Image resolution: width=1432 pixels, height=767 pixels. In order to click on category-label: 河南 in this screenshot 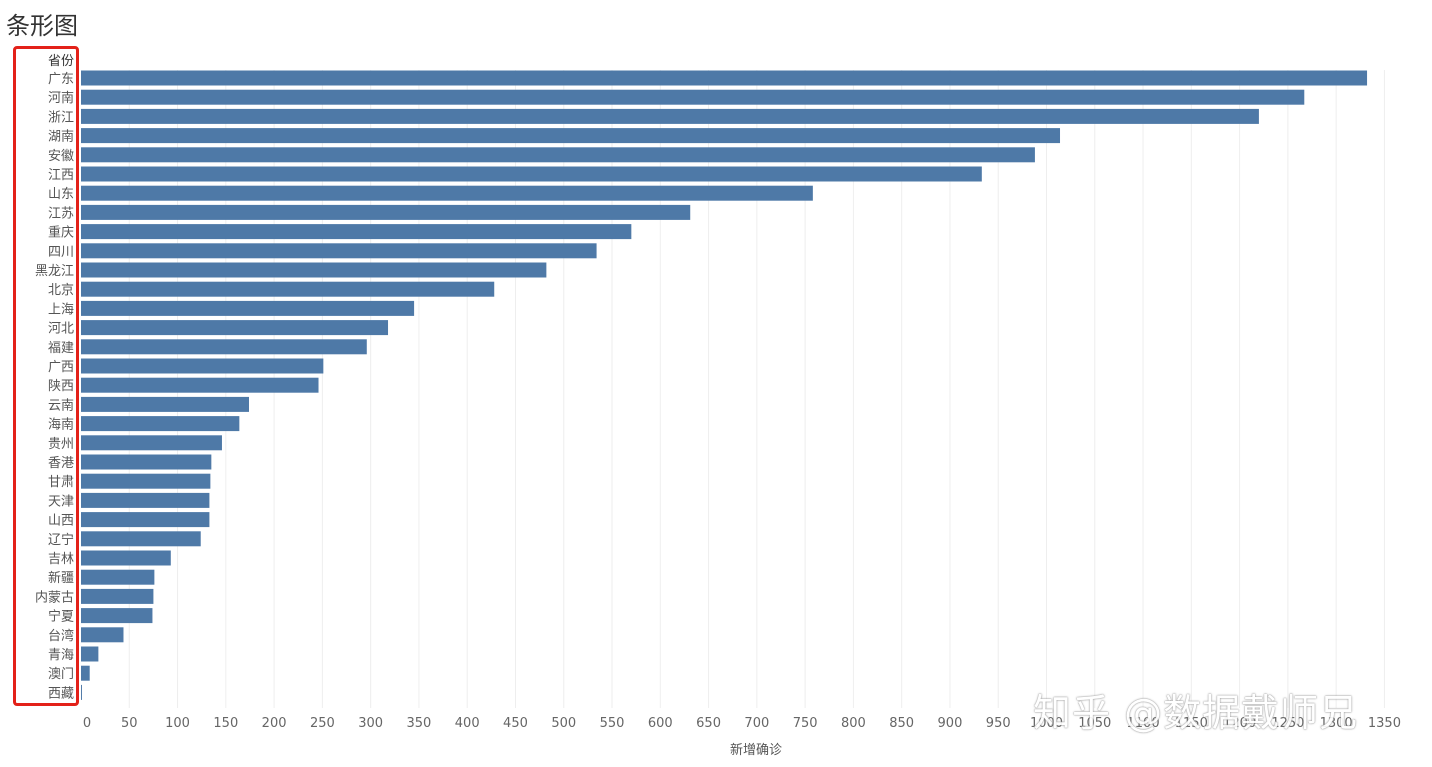, I will do `click(61, 98)`.